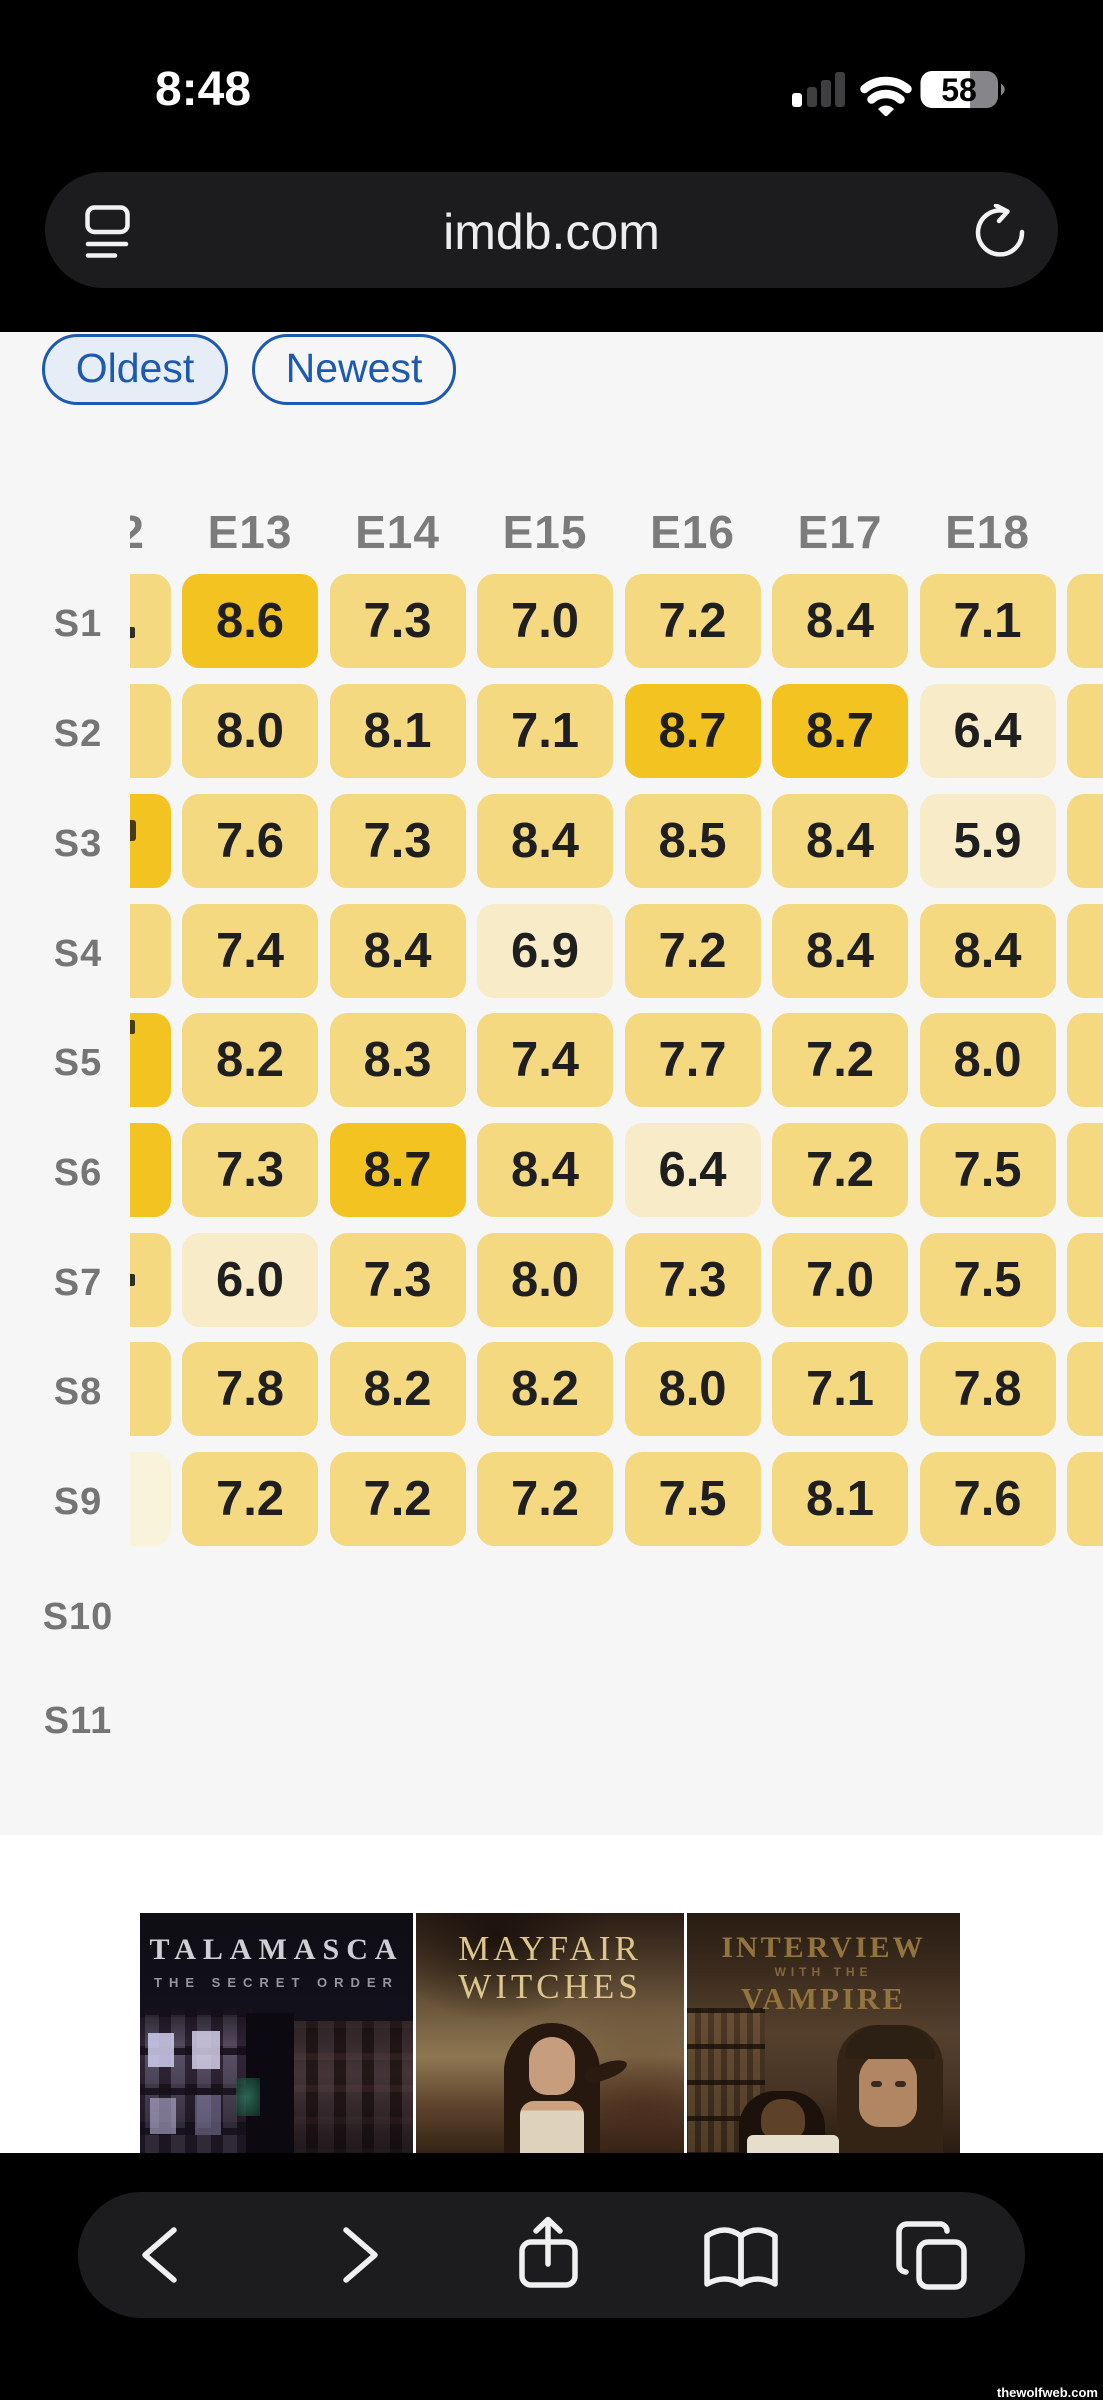 The image size is (1103, 2400). What do you see at coordinates (959, 90) in the screenshot?
I see `svg-text: 58` at bounding box center [959, 90].